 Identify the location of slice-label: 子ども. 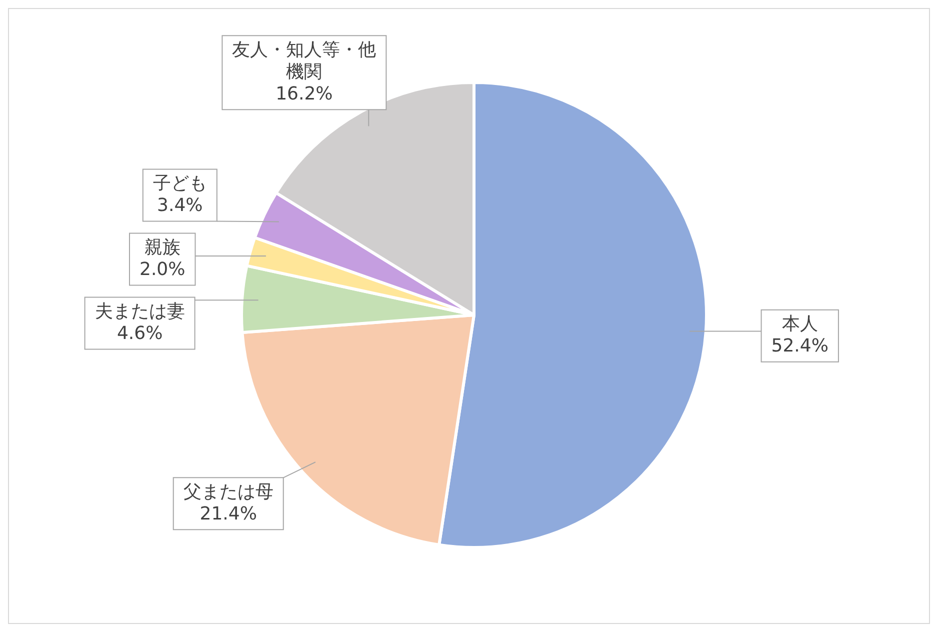
(179, 183).